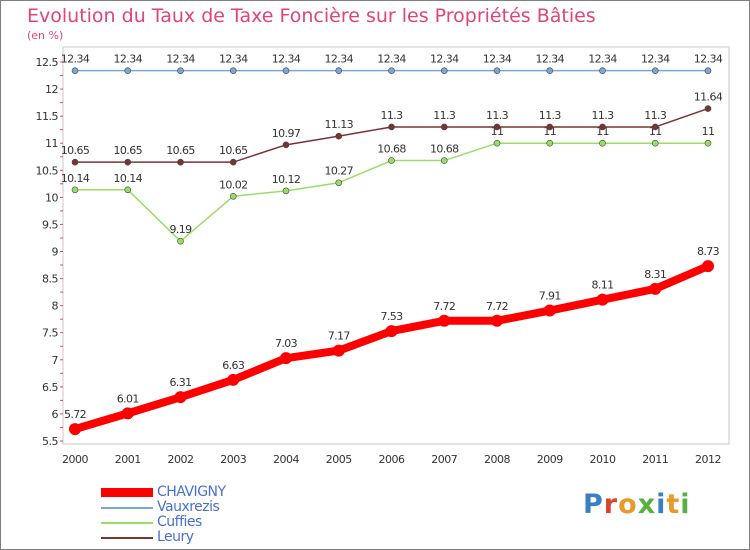 The image size is (750, 550). I want to click on data-label-leury: 10.97, so click(286, 133).